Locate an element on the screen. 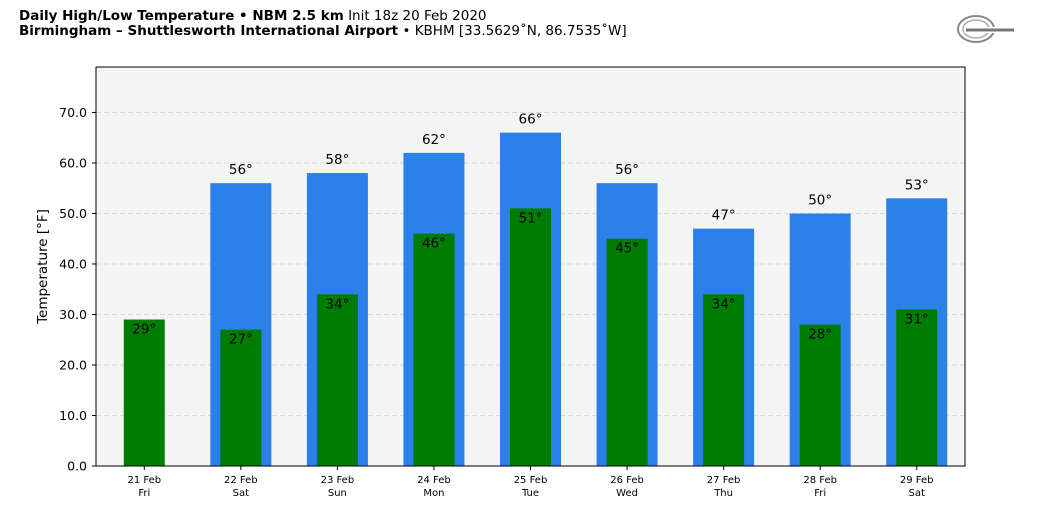 The image size is (1040, 516). x-tick-date-label: 27 Feb is located at coordinates (724, 480).